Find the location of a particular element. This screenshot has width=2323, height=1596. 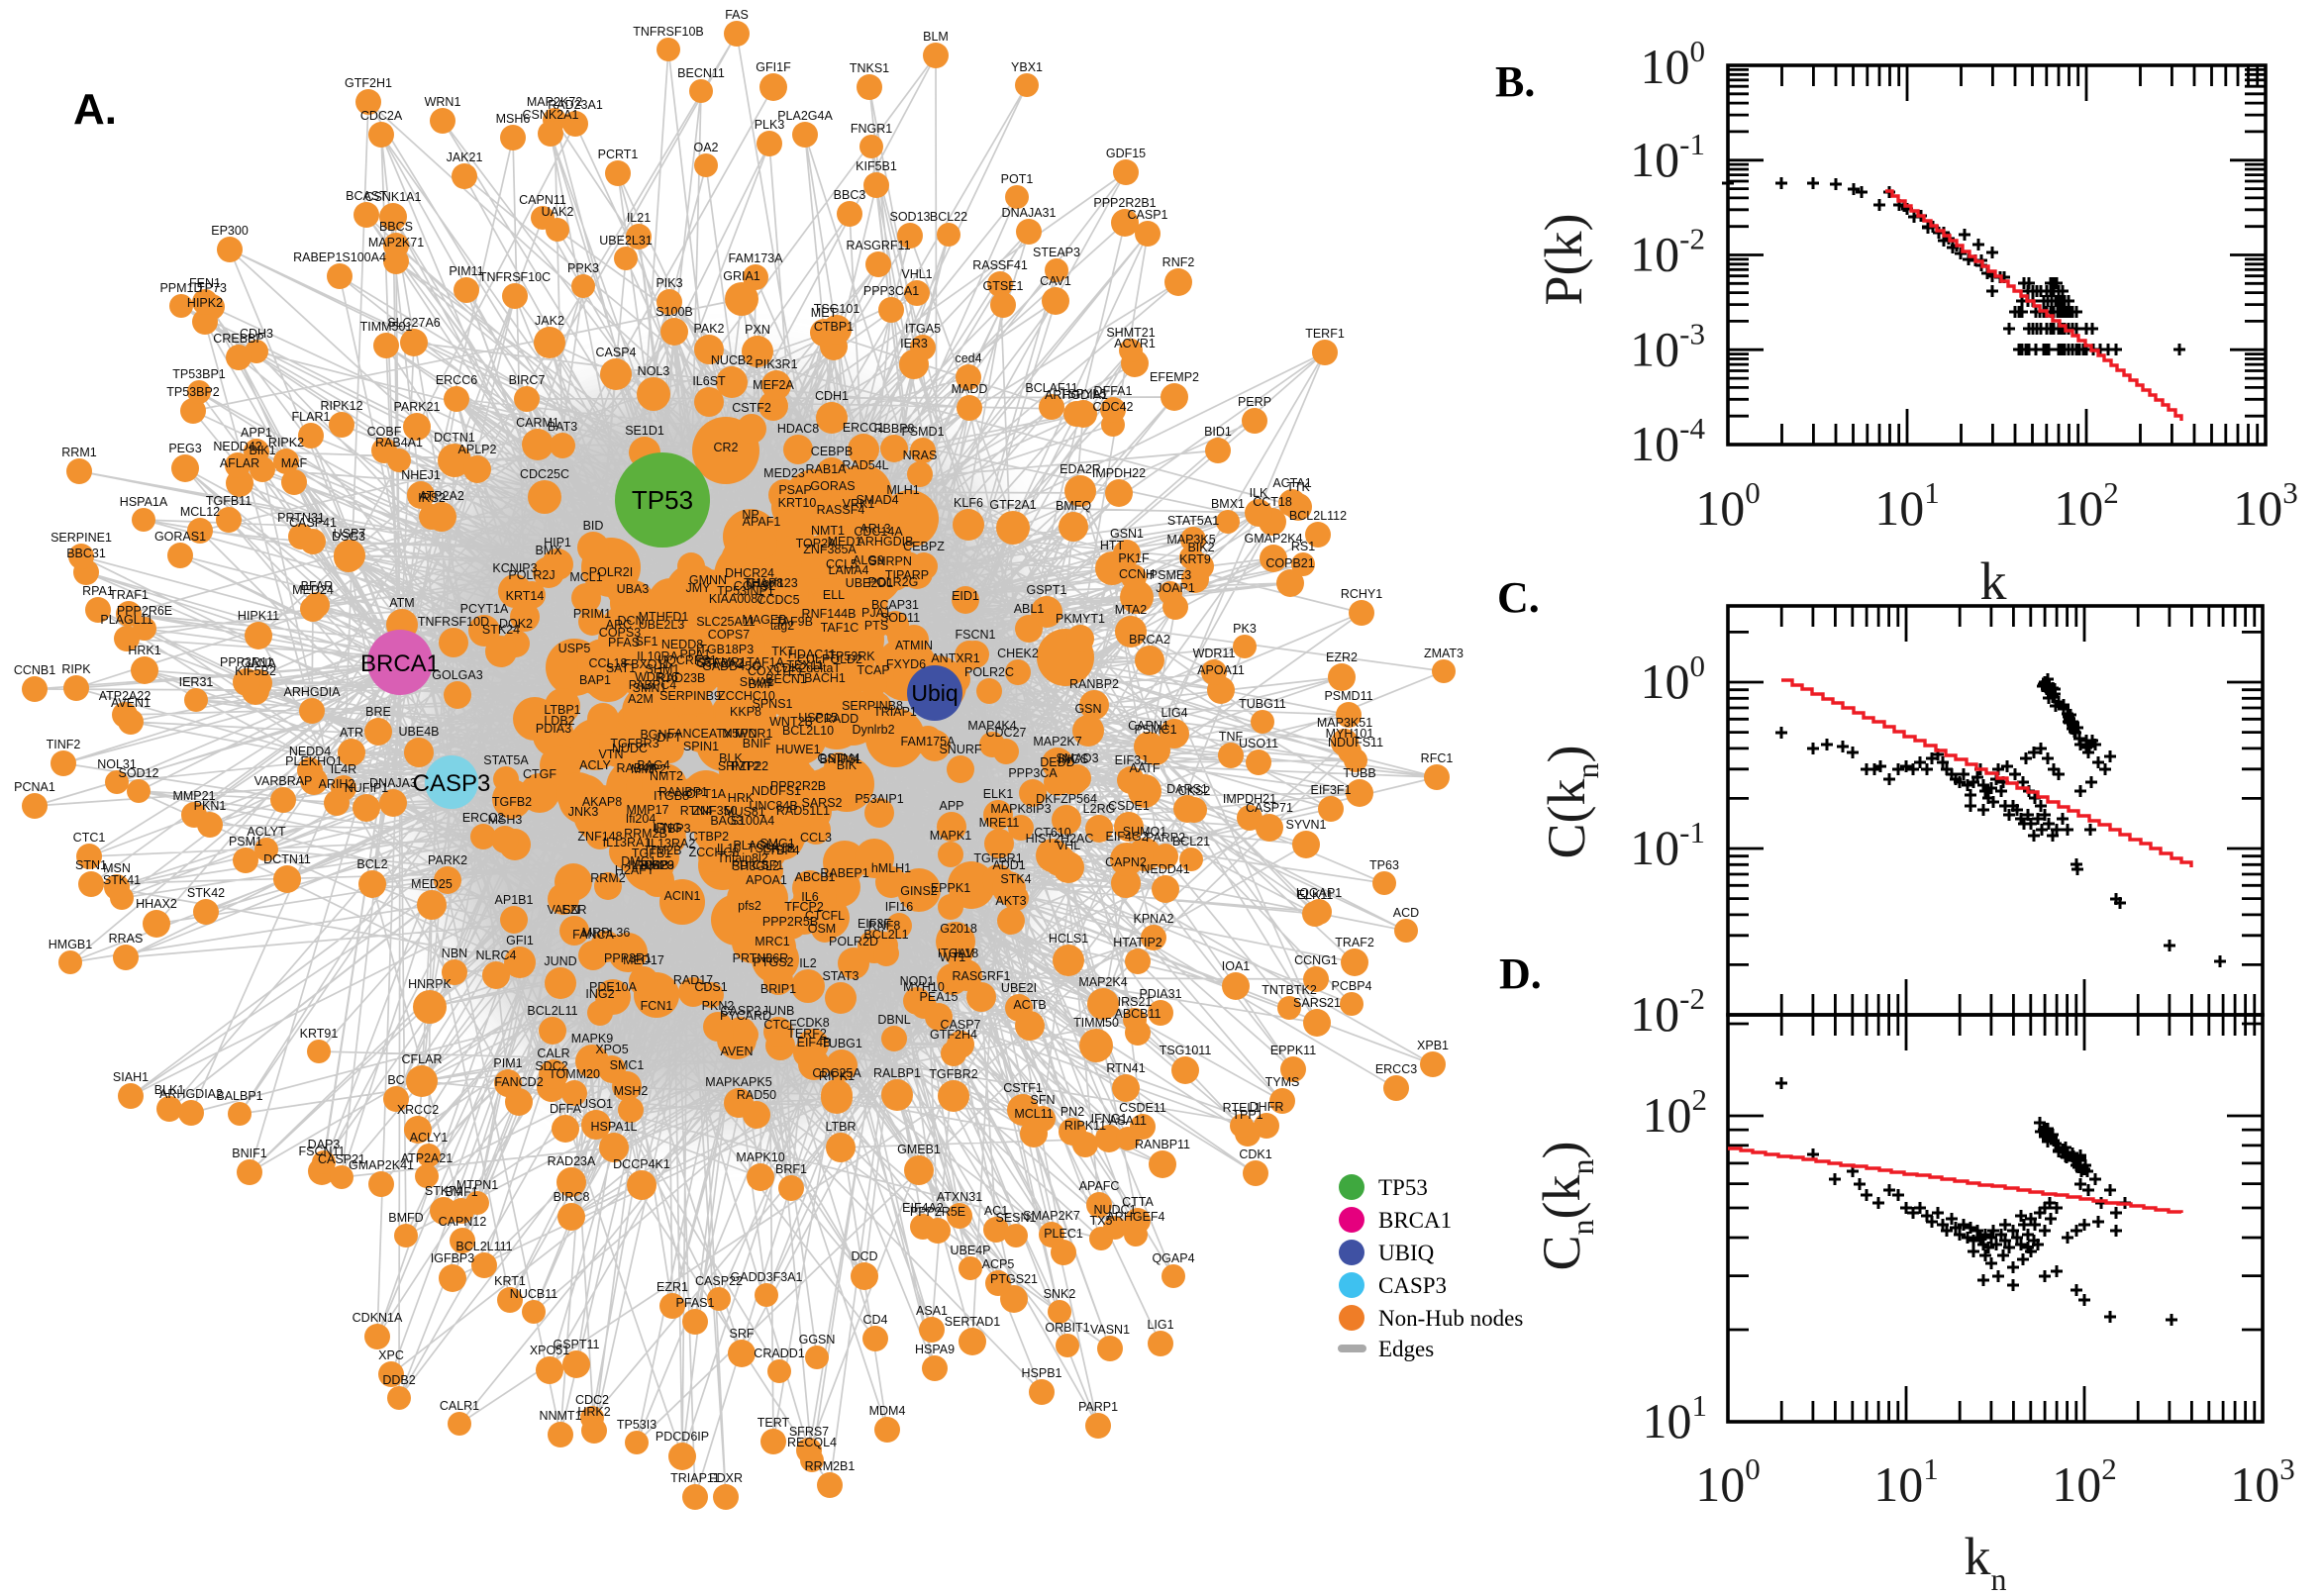

svg-text: WT1 is located at coordinates (952, 957).